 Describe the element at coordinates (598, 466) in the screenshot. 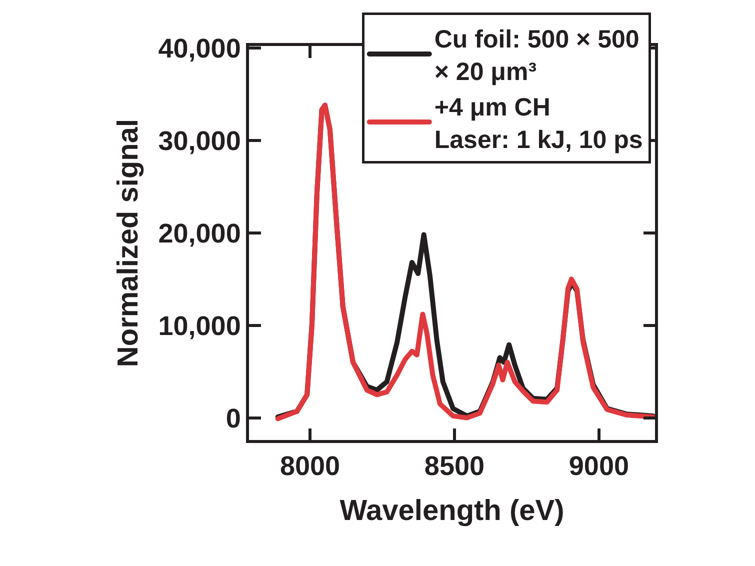

I see `x-tick-label: 9000` at that location.